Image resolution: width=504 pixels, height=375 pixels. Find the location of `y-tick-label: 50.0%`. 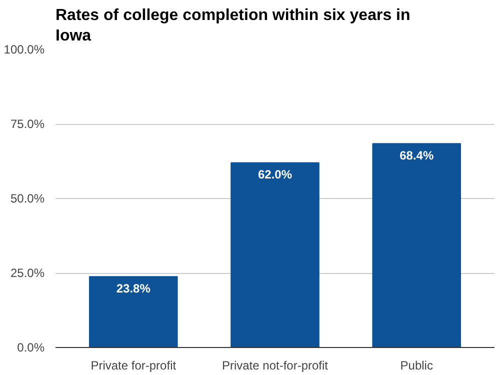

y-tick-label: 50.0% is located at coordinates (27, 199).